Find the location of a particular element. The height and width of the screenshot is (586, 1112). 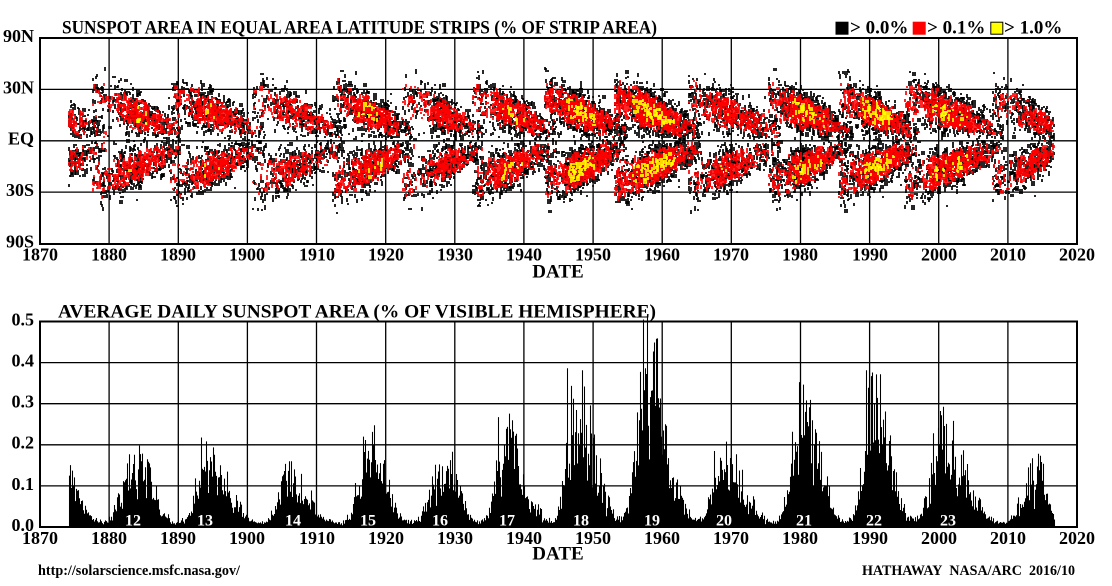

svg-text: 19 is located at coordinates (652, 521).